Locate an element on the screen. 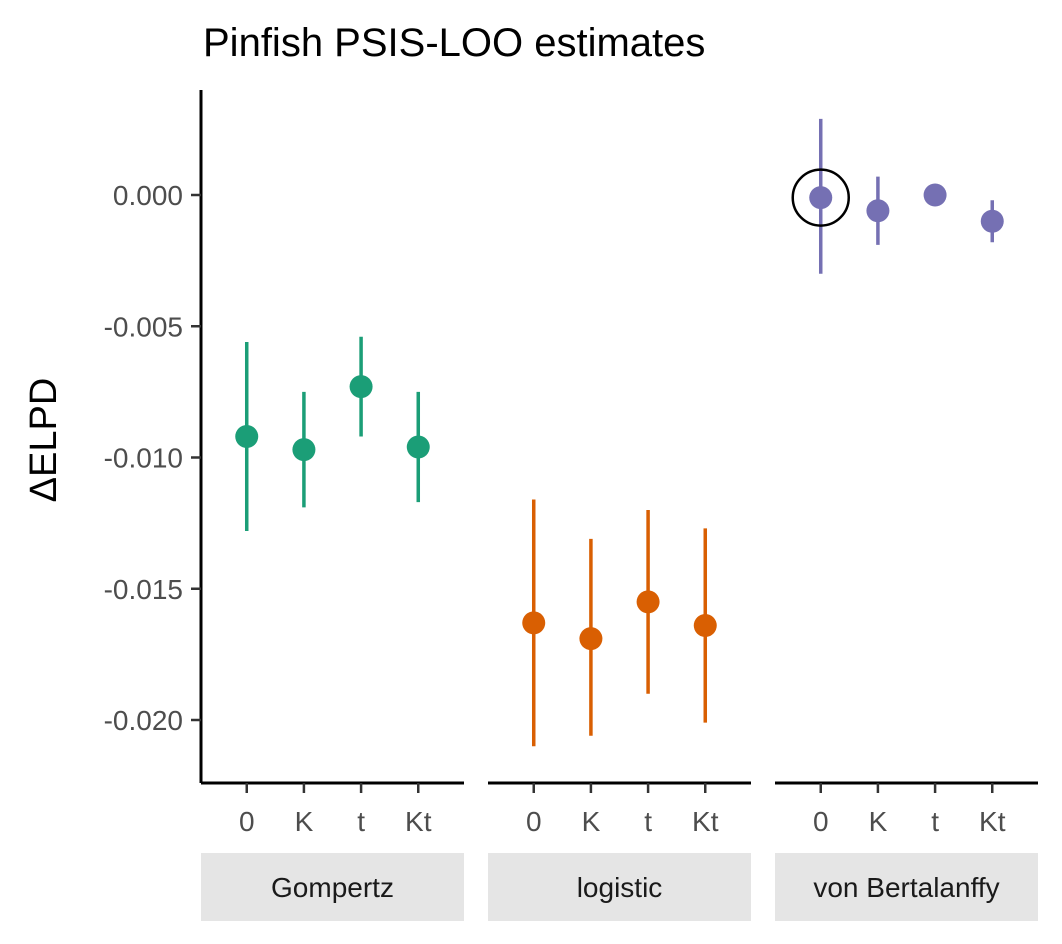 The height and width of the screenshot is (944, 1062). facet-strip-label: von Bertalanffy is located at coordinates (906, 887).